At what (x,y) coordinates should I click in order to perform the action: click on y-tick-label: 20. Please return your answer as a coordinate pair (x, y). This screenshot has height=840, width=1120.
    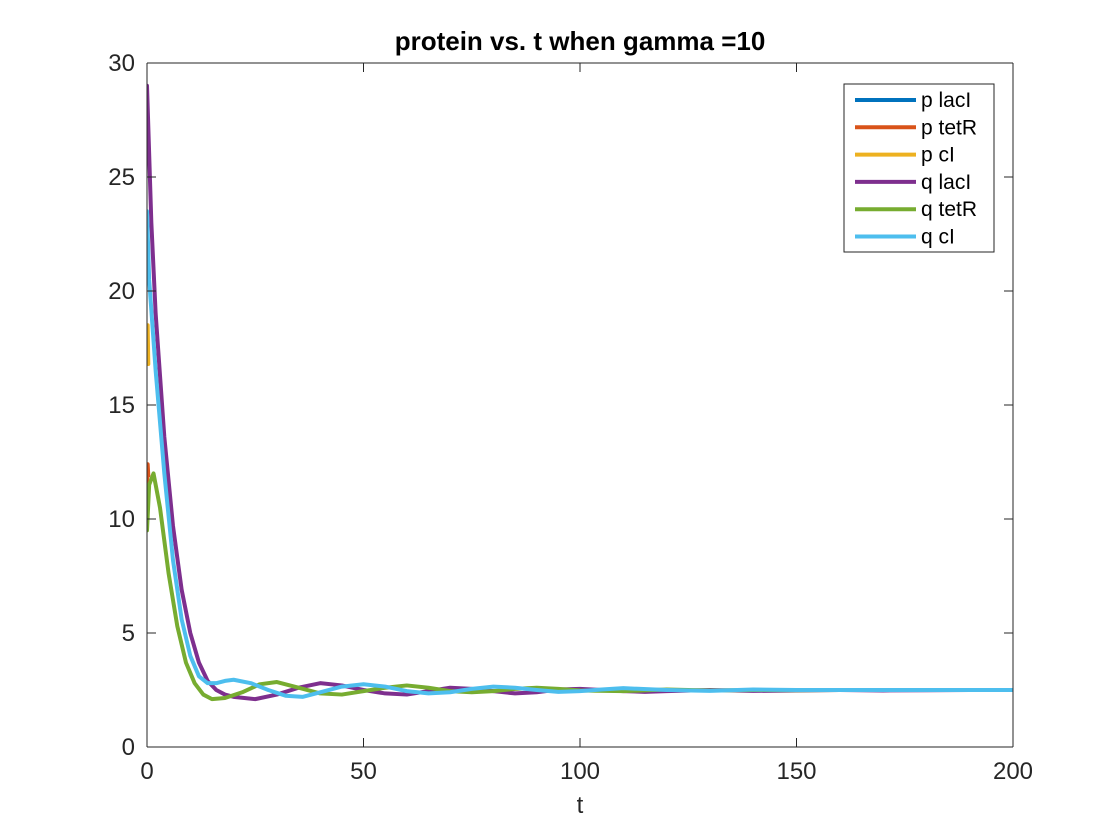
    Looking at the image, I should click on (121, 291).